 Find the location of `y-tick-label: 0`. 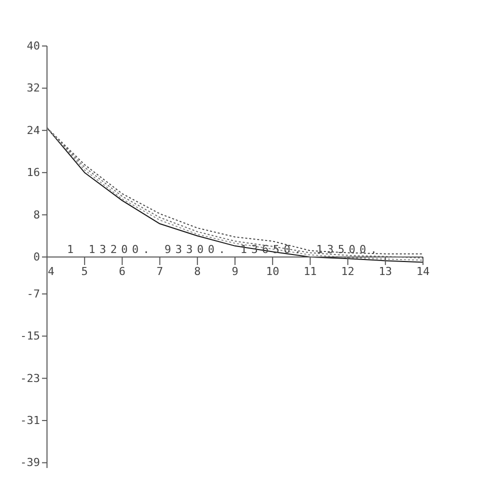

y-tick-label: 0 is located at coordinates (36, 257).